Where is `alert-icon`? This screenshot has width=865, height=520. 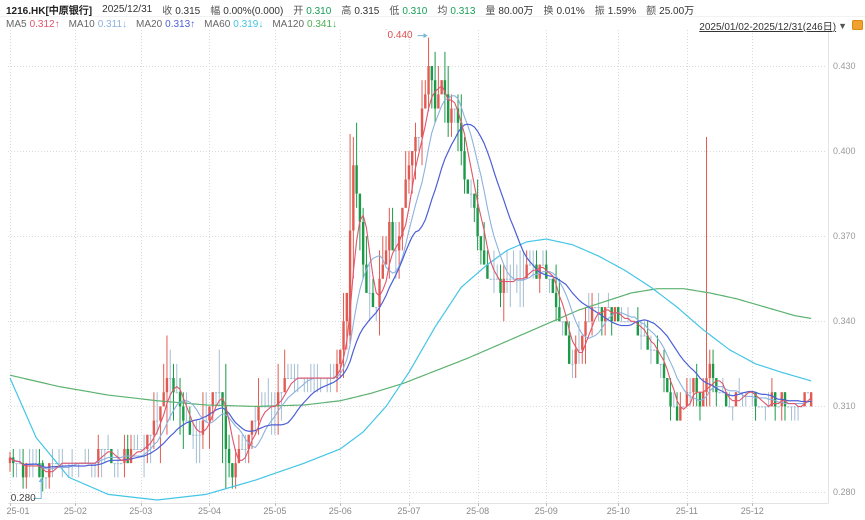 alert-icon is located at coordinates (857, 25).